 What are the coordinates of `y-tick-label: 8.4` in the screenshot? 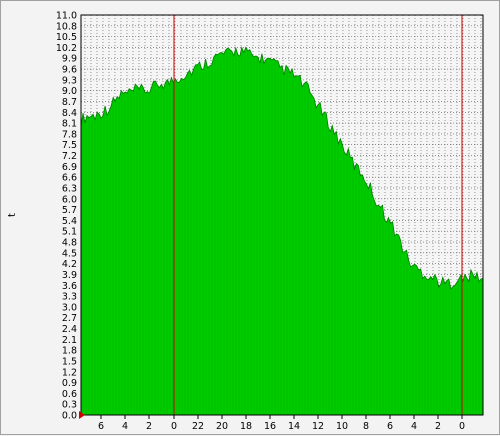 It's located at (69, 113).